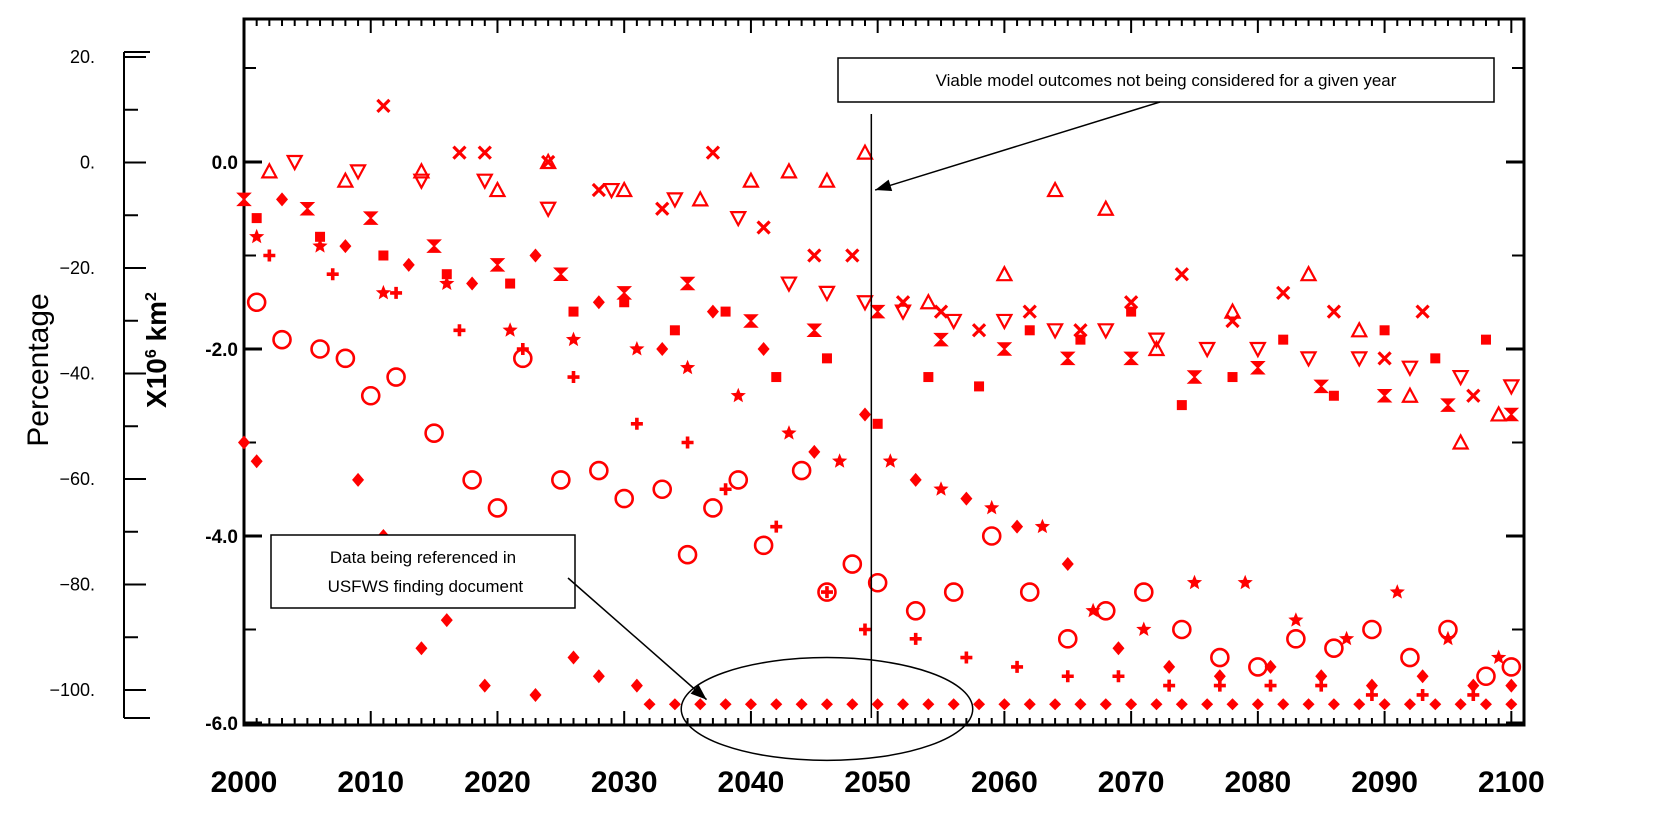 The image size is (1669, 840). I want to click on bottom-annotation-line1: Data being referenced in, so click(423, 557).